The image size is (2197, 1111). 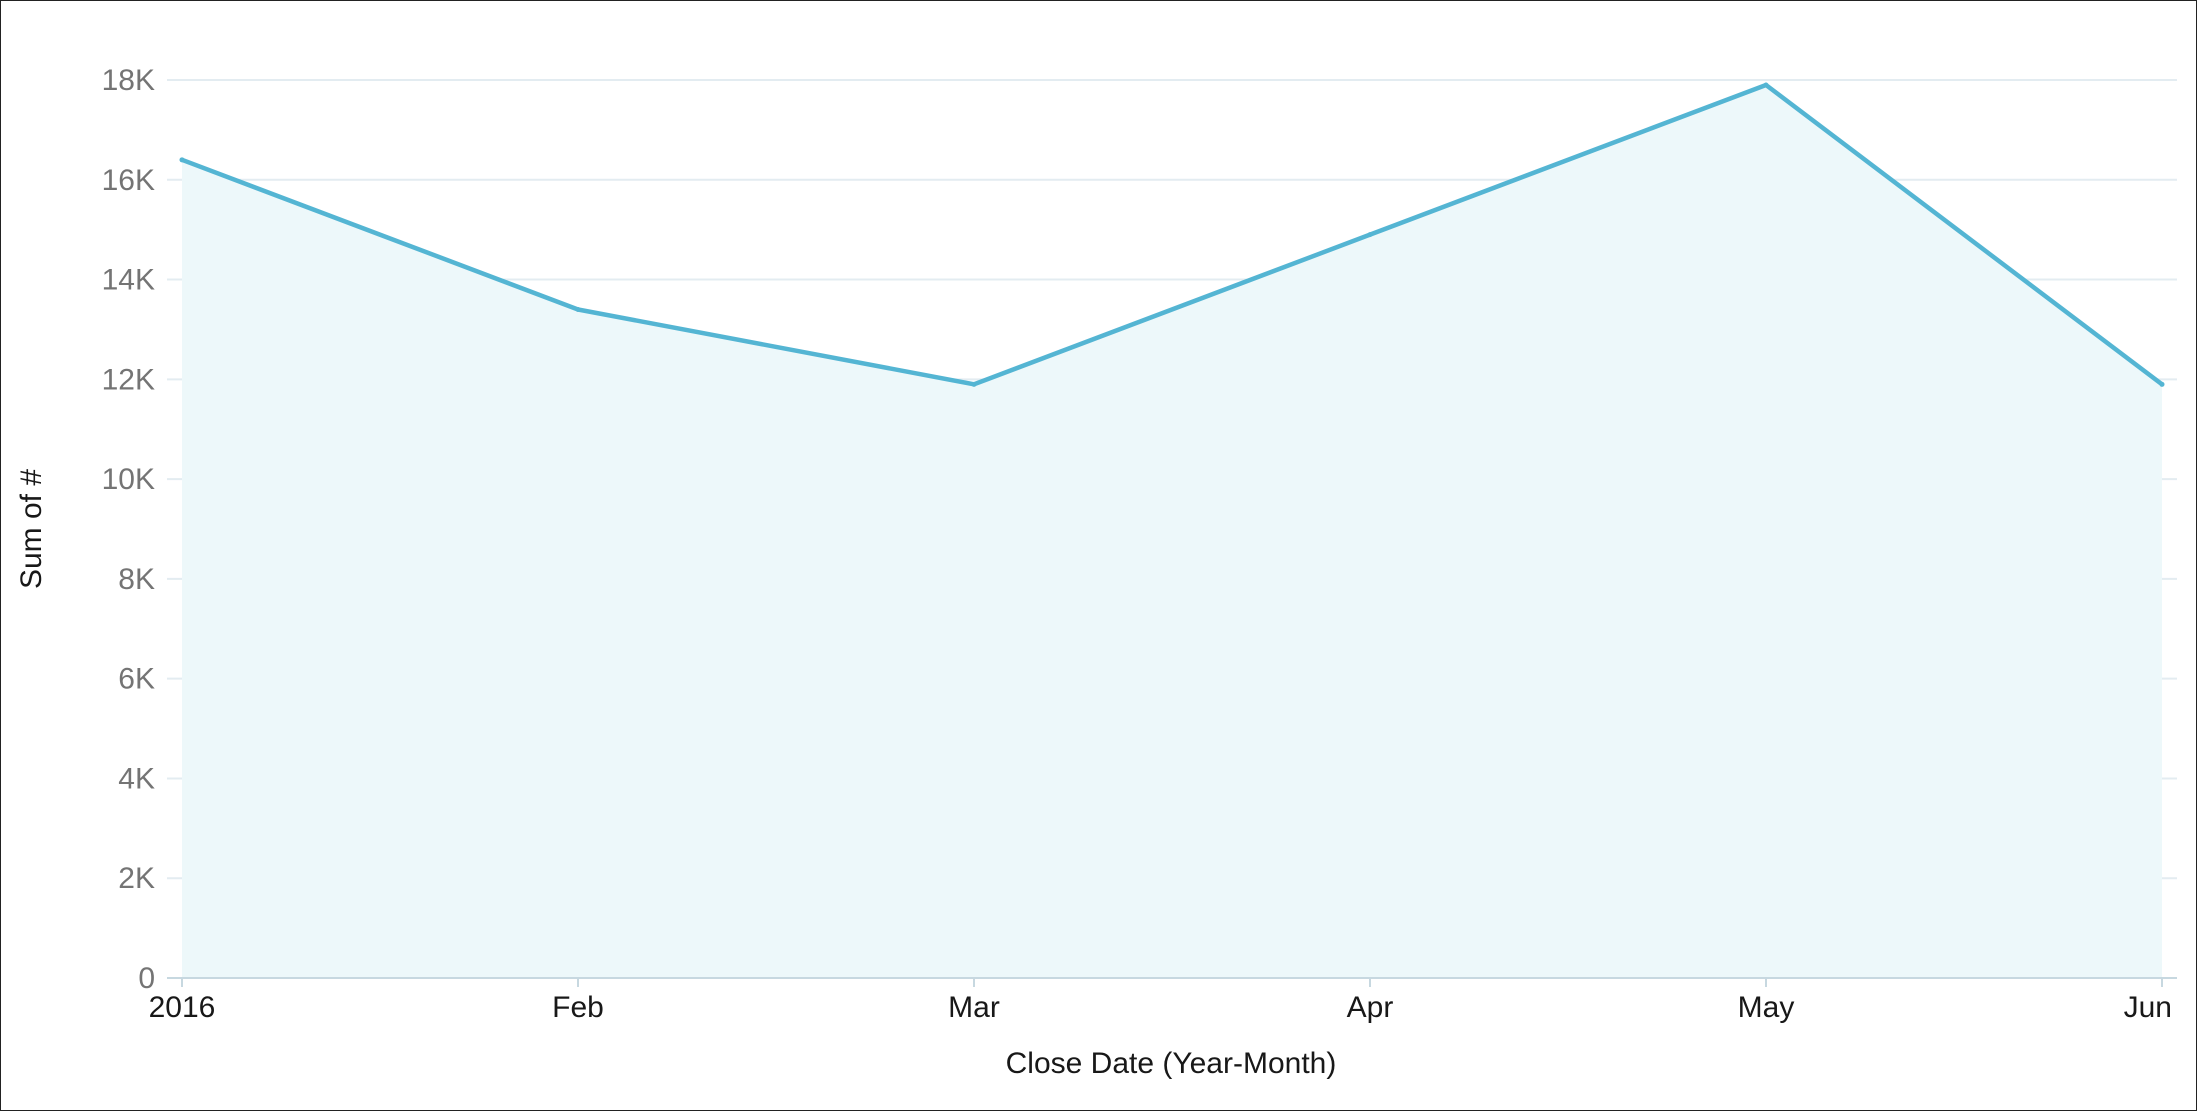 What do you see at coordinates (578, 1007) in the screenshot?
I see `x-tick-label: Feb` at bounding box center [578, 1007].